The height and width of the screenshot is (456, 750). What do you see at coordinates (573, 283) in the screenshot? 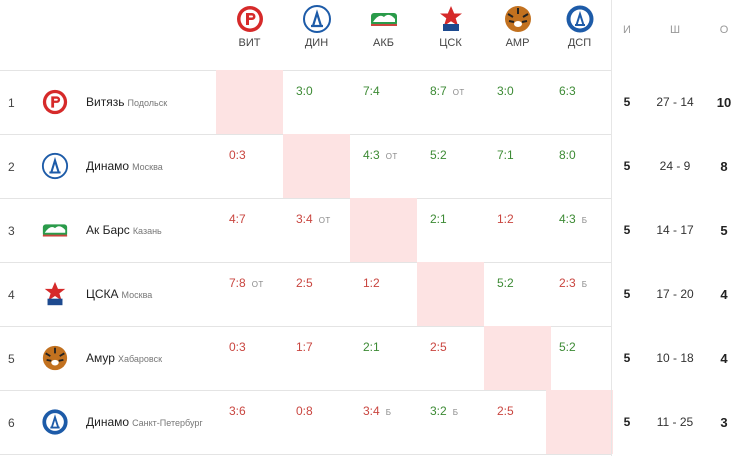
I see `match-score: 2:3 Б` at bounding box center [573, 283].